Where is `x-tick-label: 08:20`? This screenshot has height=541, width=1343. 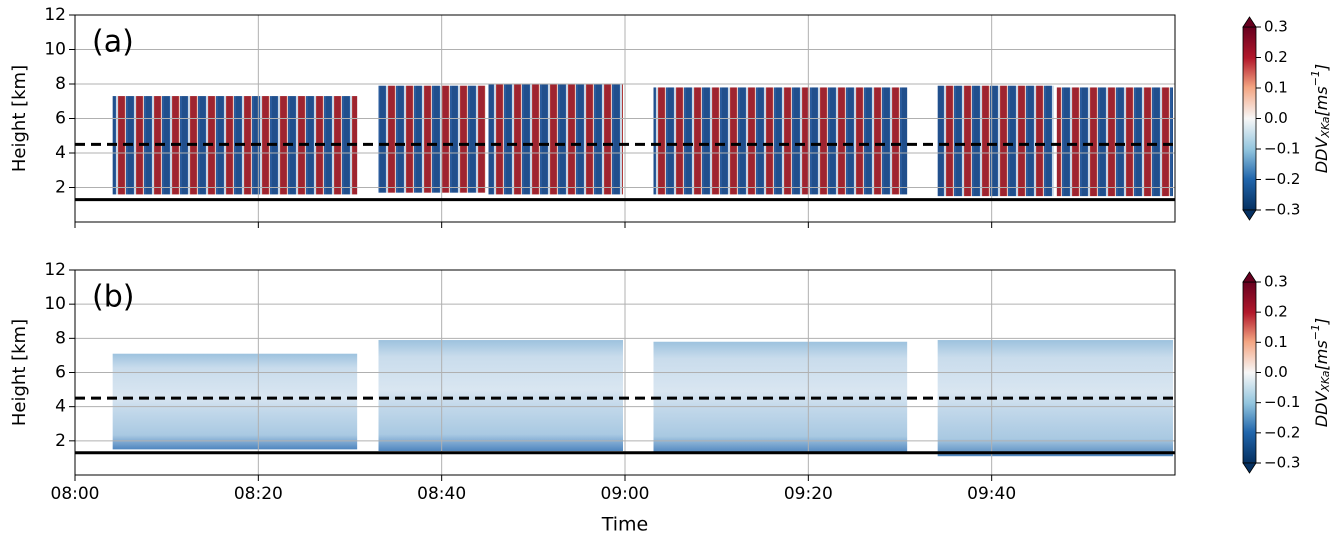 x-tick-label: 08:20 is located at coordinates (258, 494).